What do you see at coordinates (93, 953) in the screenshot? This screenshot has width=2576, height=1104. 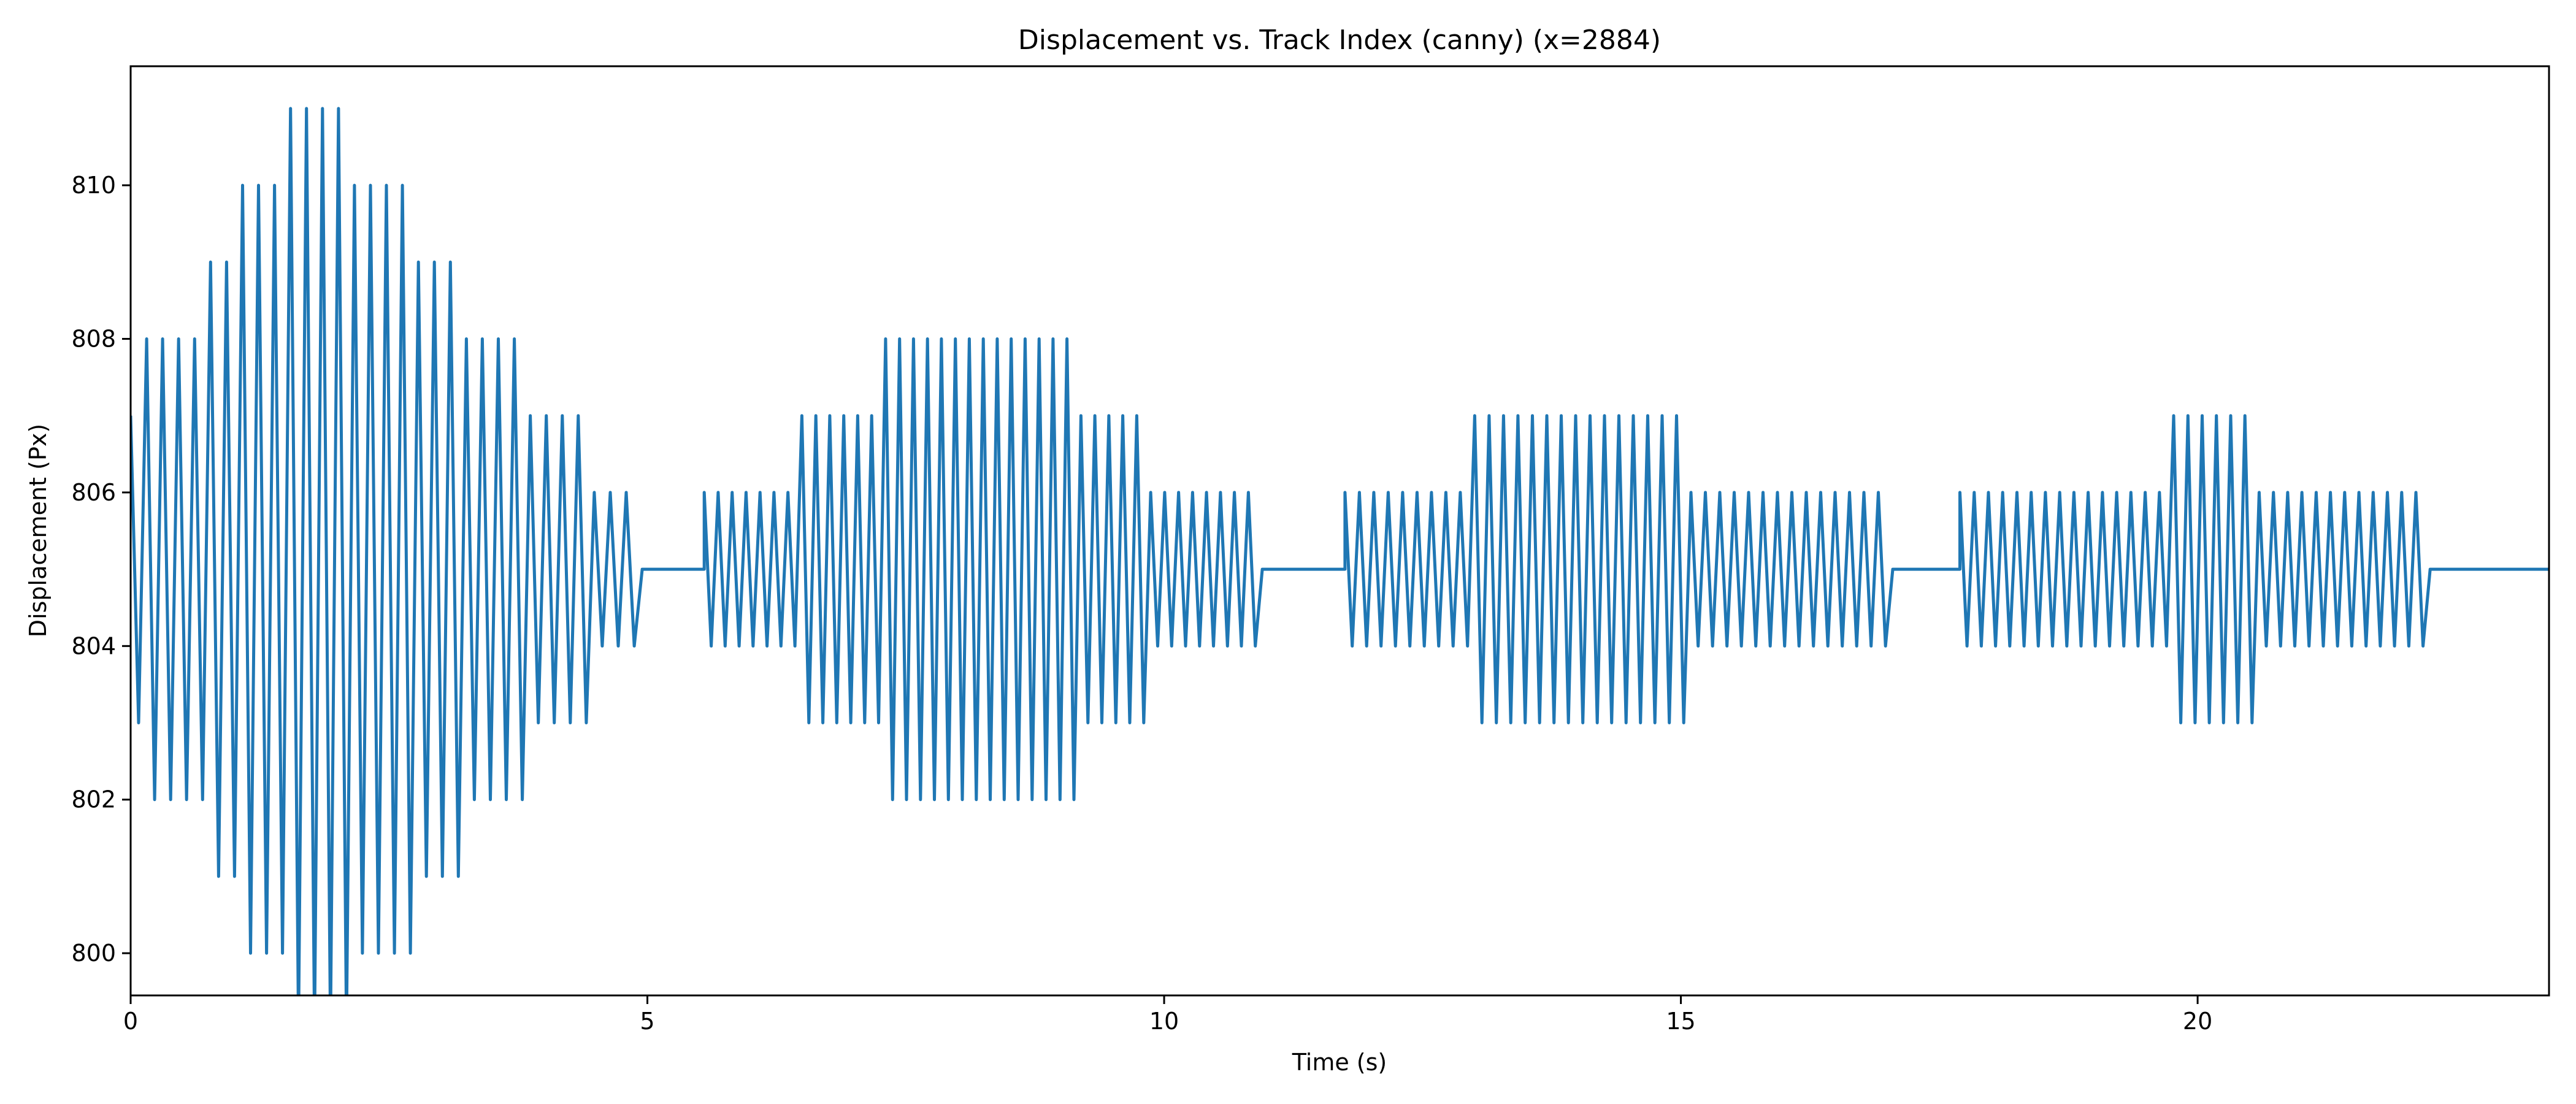 I see `y-tick-label: 800` at bounding box center [93, 953].